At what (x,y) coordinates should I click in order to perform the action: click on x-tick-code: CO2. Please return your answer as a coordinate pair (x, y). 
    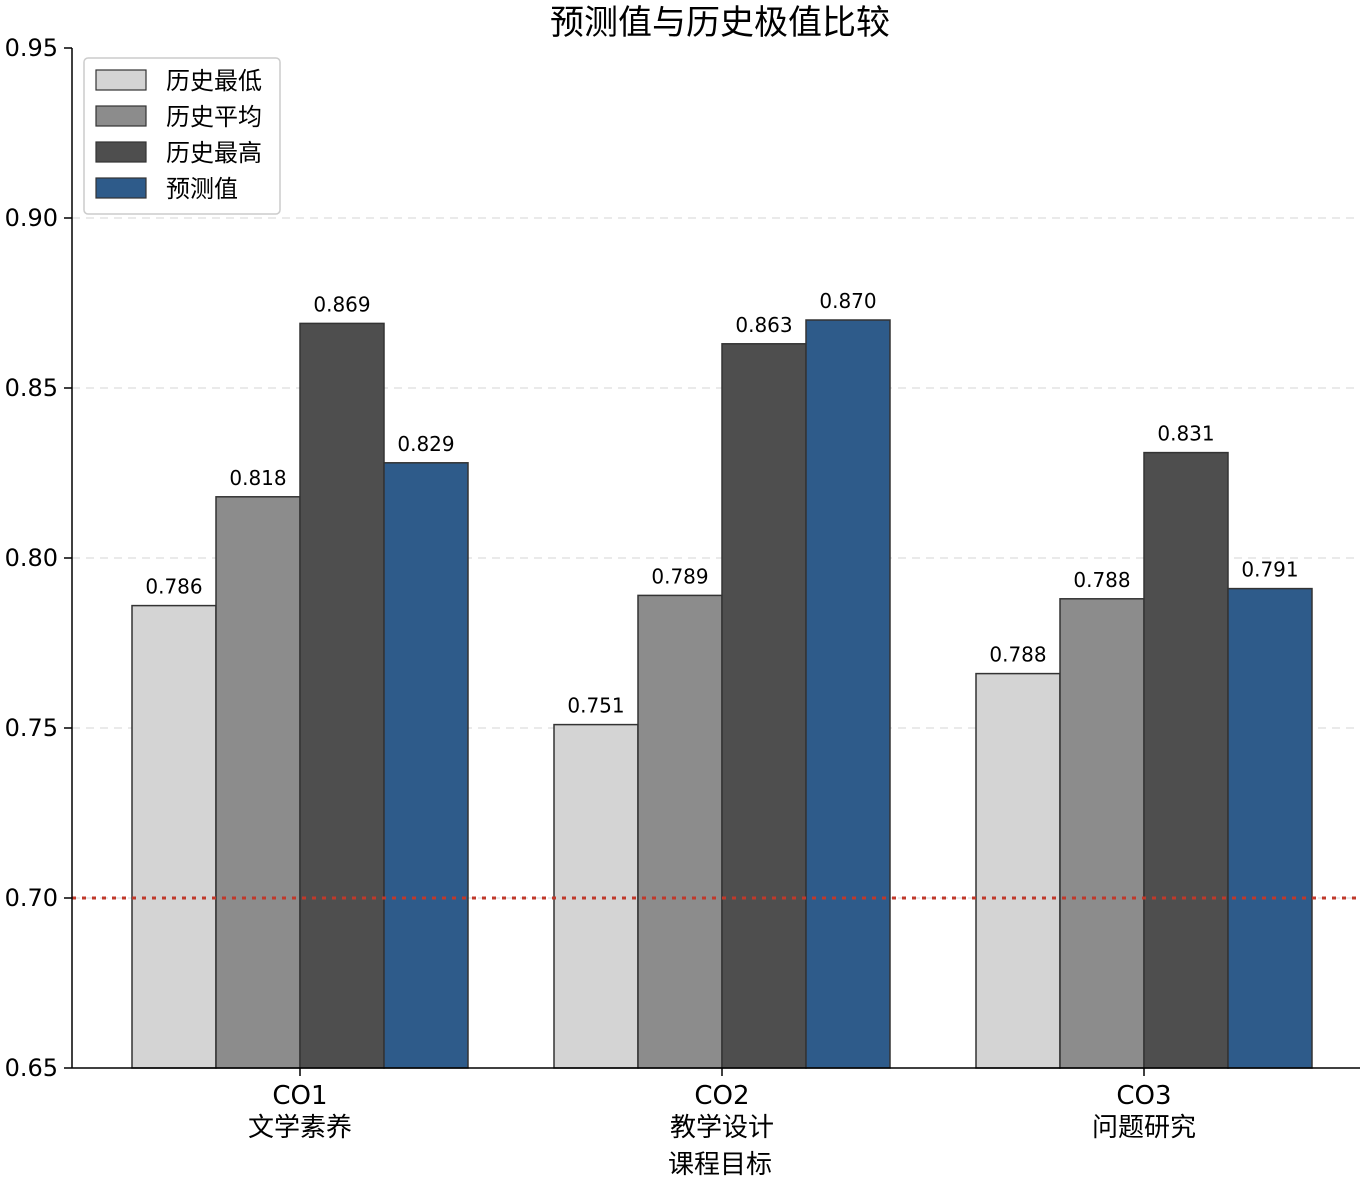
    Looking at the image, I should click on (721, 1096).